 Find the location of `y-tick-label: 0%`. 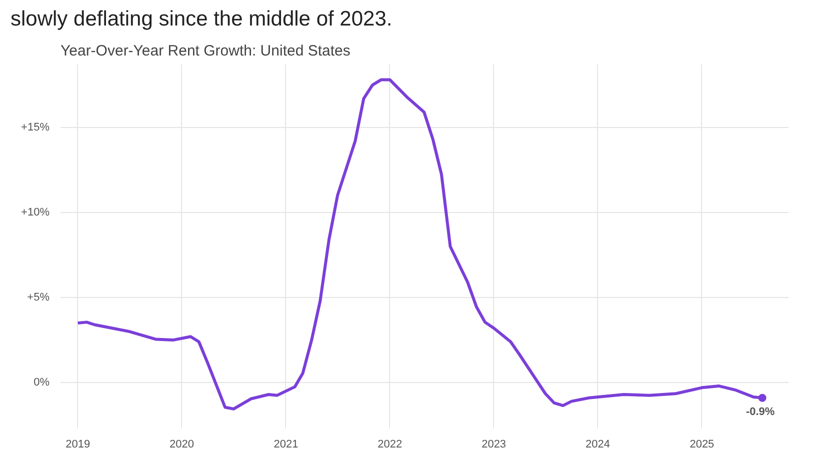

y-tick-label: 0% is located at coordinates (42, 382).